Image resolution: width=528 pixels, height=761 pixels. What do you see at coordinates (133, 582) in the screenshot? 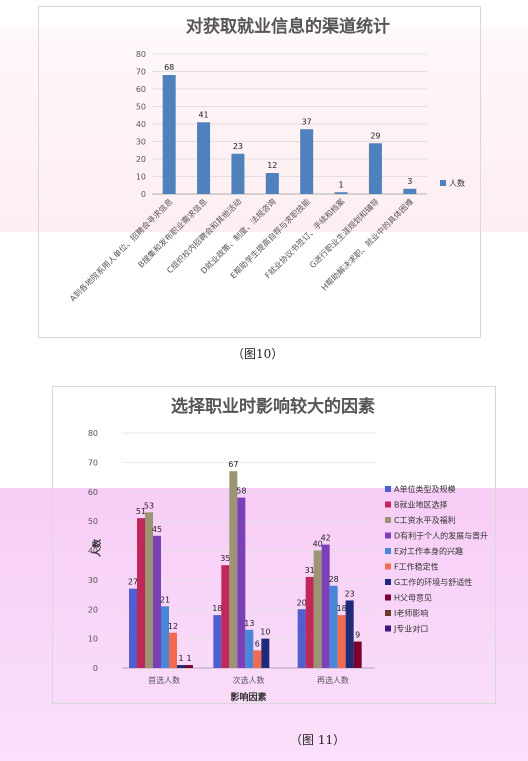
I see `chart-2-data-label: 27` at bounding box center [133, 582].